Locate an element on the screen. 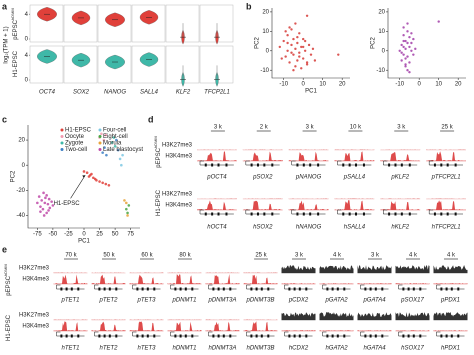 The height and width of the screenshot is (355, 474). gene-label: KLF2 is located at coordinates (183, 93).